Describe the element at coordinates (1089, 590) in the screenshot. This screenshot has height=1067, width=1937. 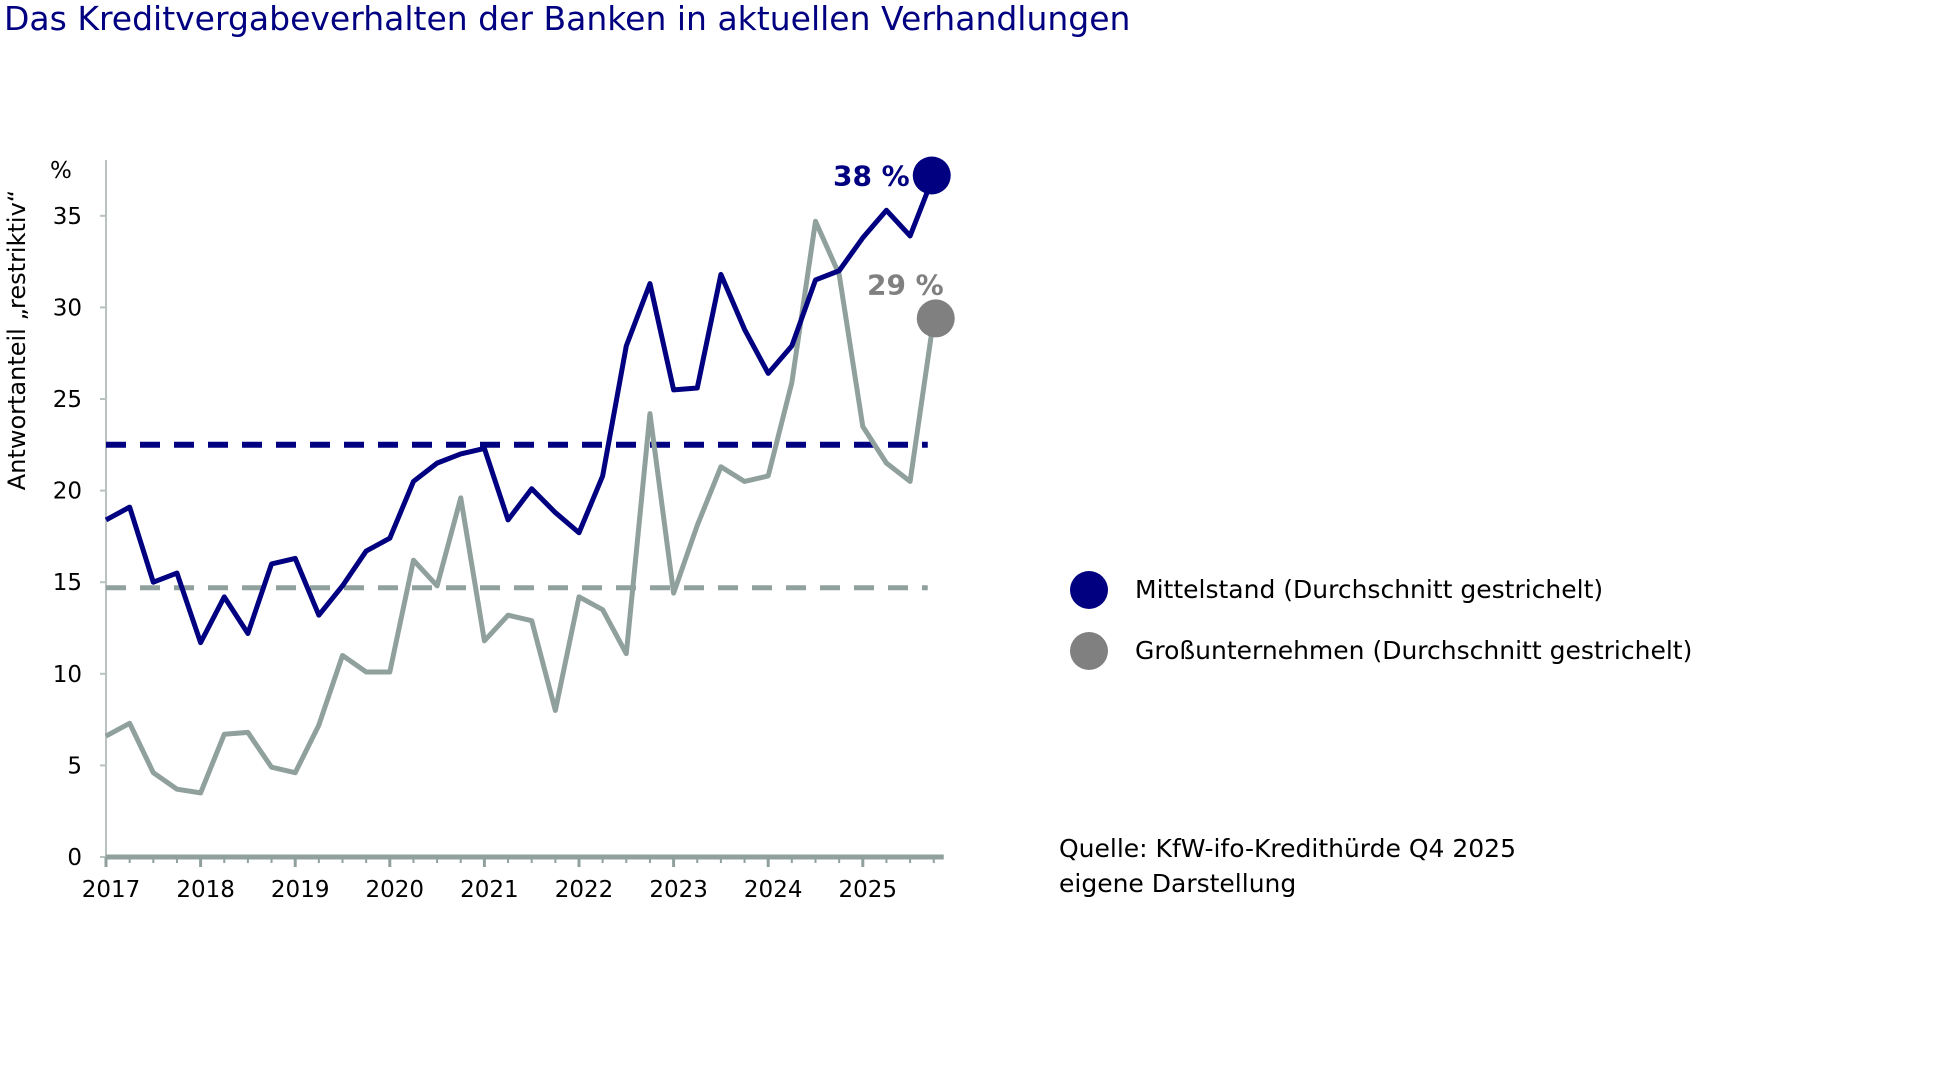
I see `legend-marker-mittelstand` at that location.